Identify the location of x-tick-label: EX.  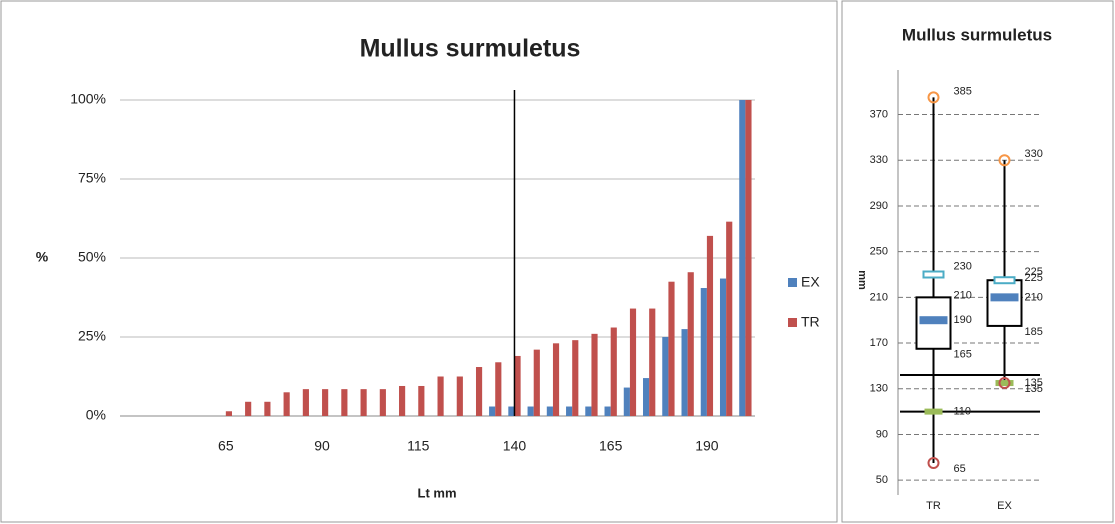
(1004, 506).